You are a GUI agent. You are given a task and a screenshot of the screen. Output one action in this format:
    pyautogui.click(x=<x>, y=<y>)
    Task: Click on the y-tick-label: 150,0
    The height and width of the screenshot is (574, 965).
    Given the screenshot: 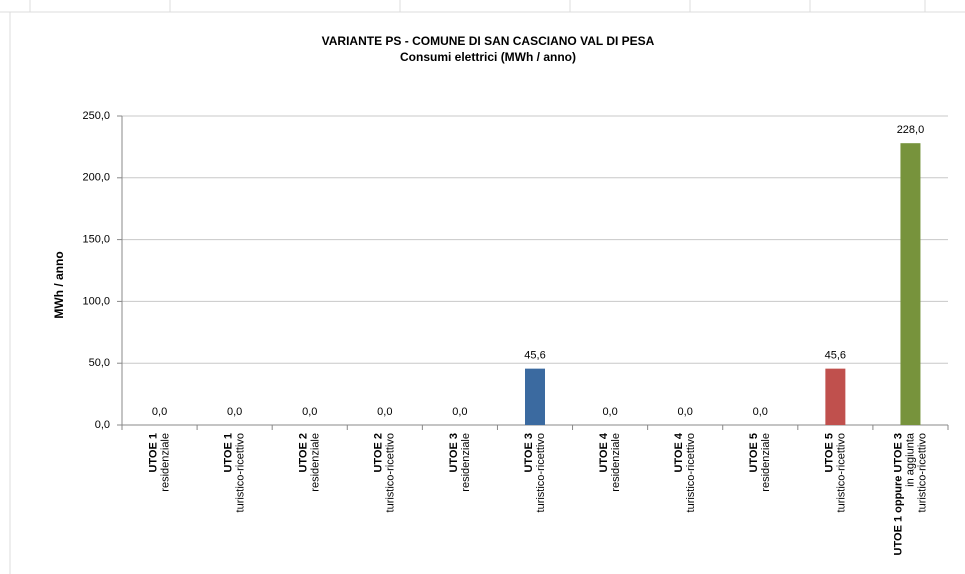 What is the action you would take?
    pyautogui.click(x=96, y=240)
    